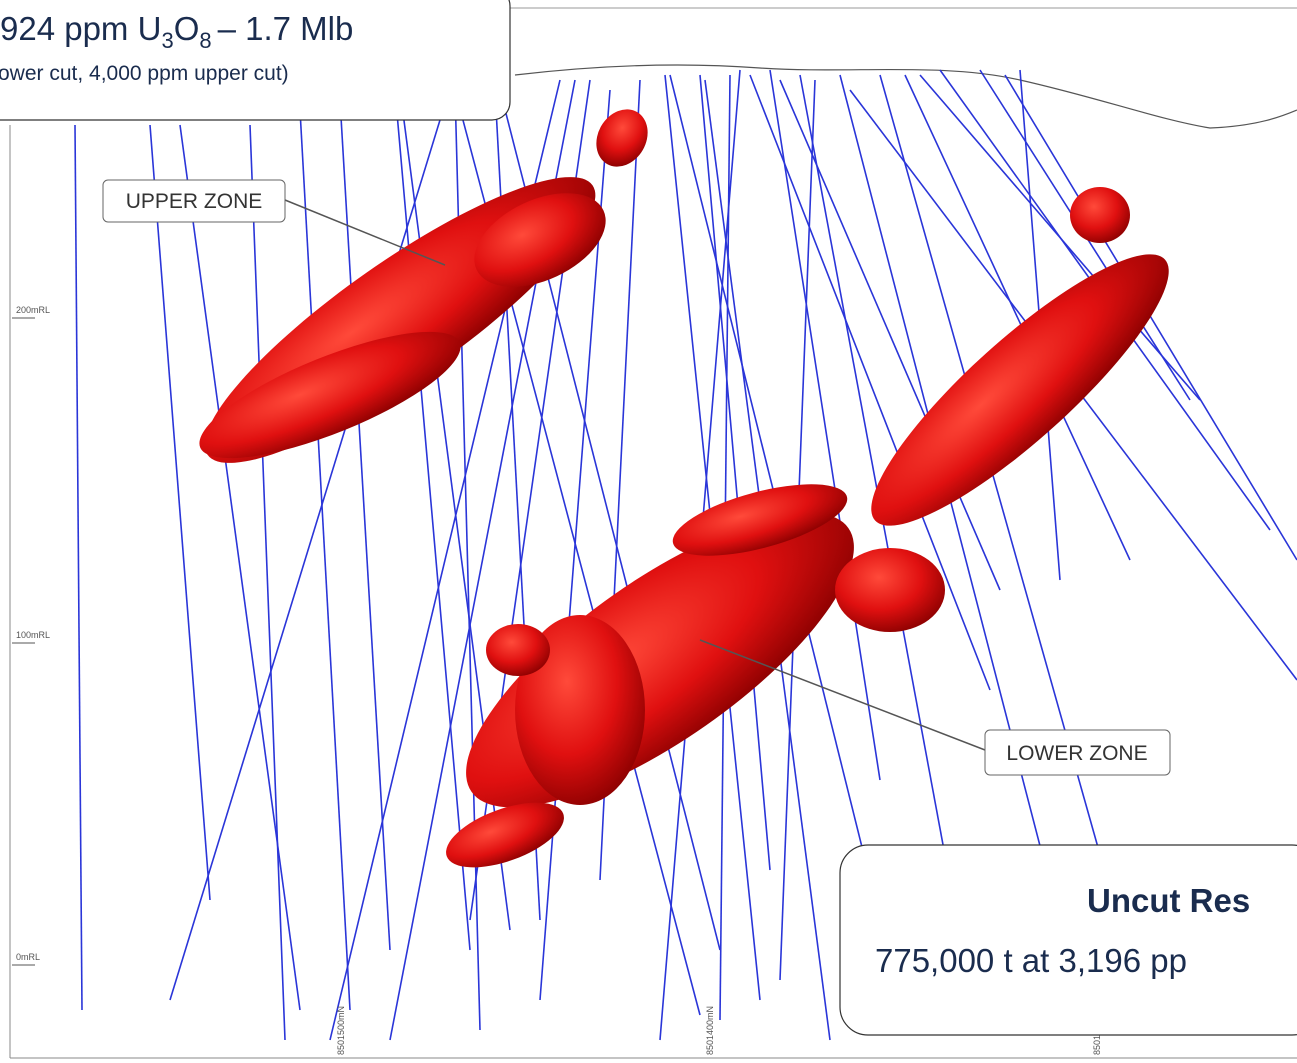 The width and height of the screenshot is (1297, 1063). Describe the element at coordinates (1097, 1040) in the screenshot. I see `northing-label: 850130` at that location.